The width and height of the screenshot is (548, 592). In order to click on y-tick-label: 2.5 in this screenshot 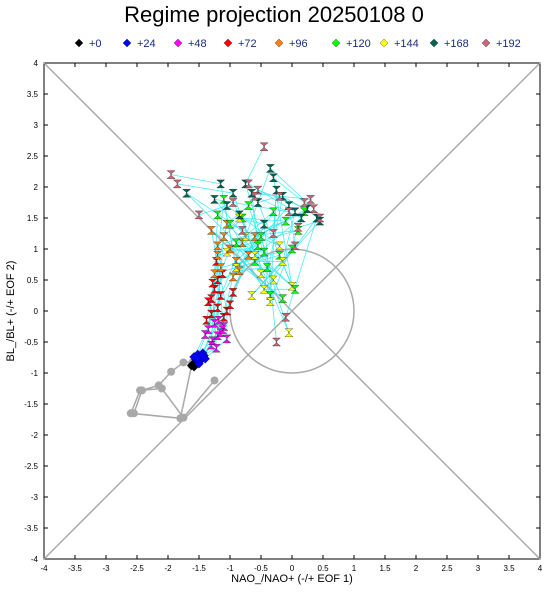, I will do `click(33, 156)`.